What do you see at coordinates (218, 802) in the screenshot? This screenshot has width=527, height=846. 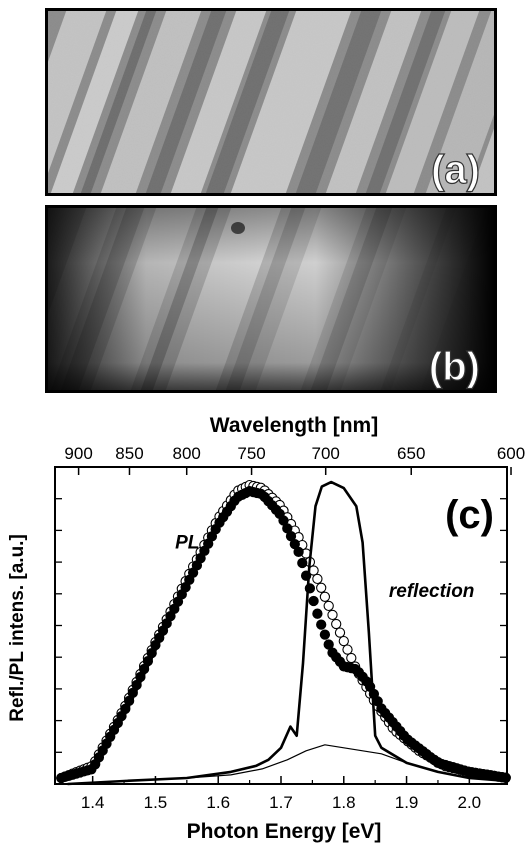 I see `x-tick-label: 1.6` at bounding box center [218, 802].